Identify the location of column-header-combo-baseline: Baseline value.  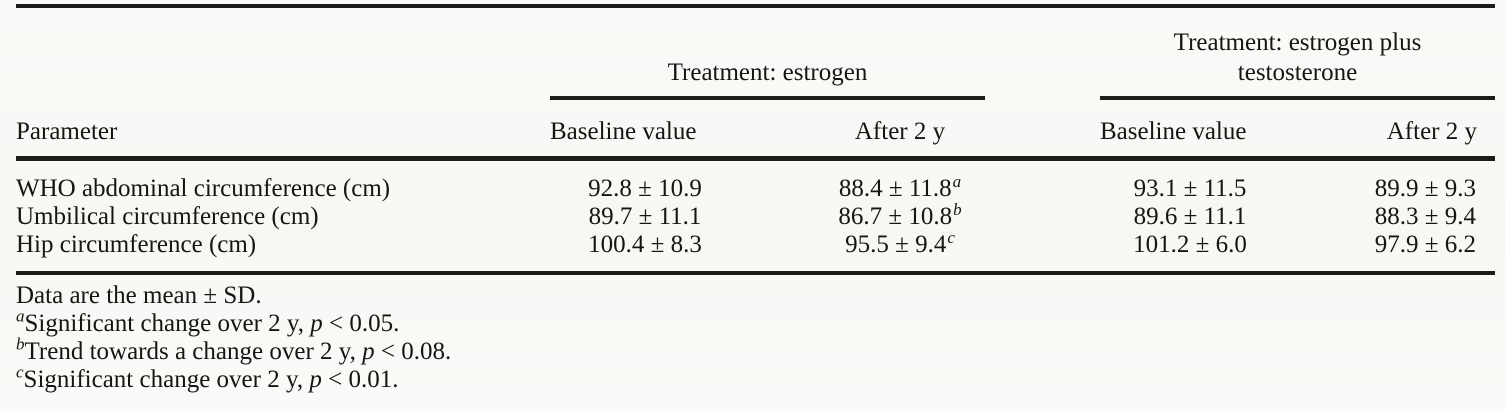
(1173, 131).